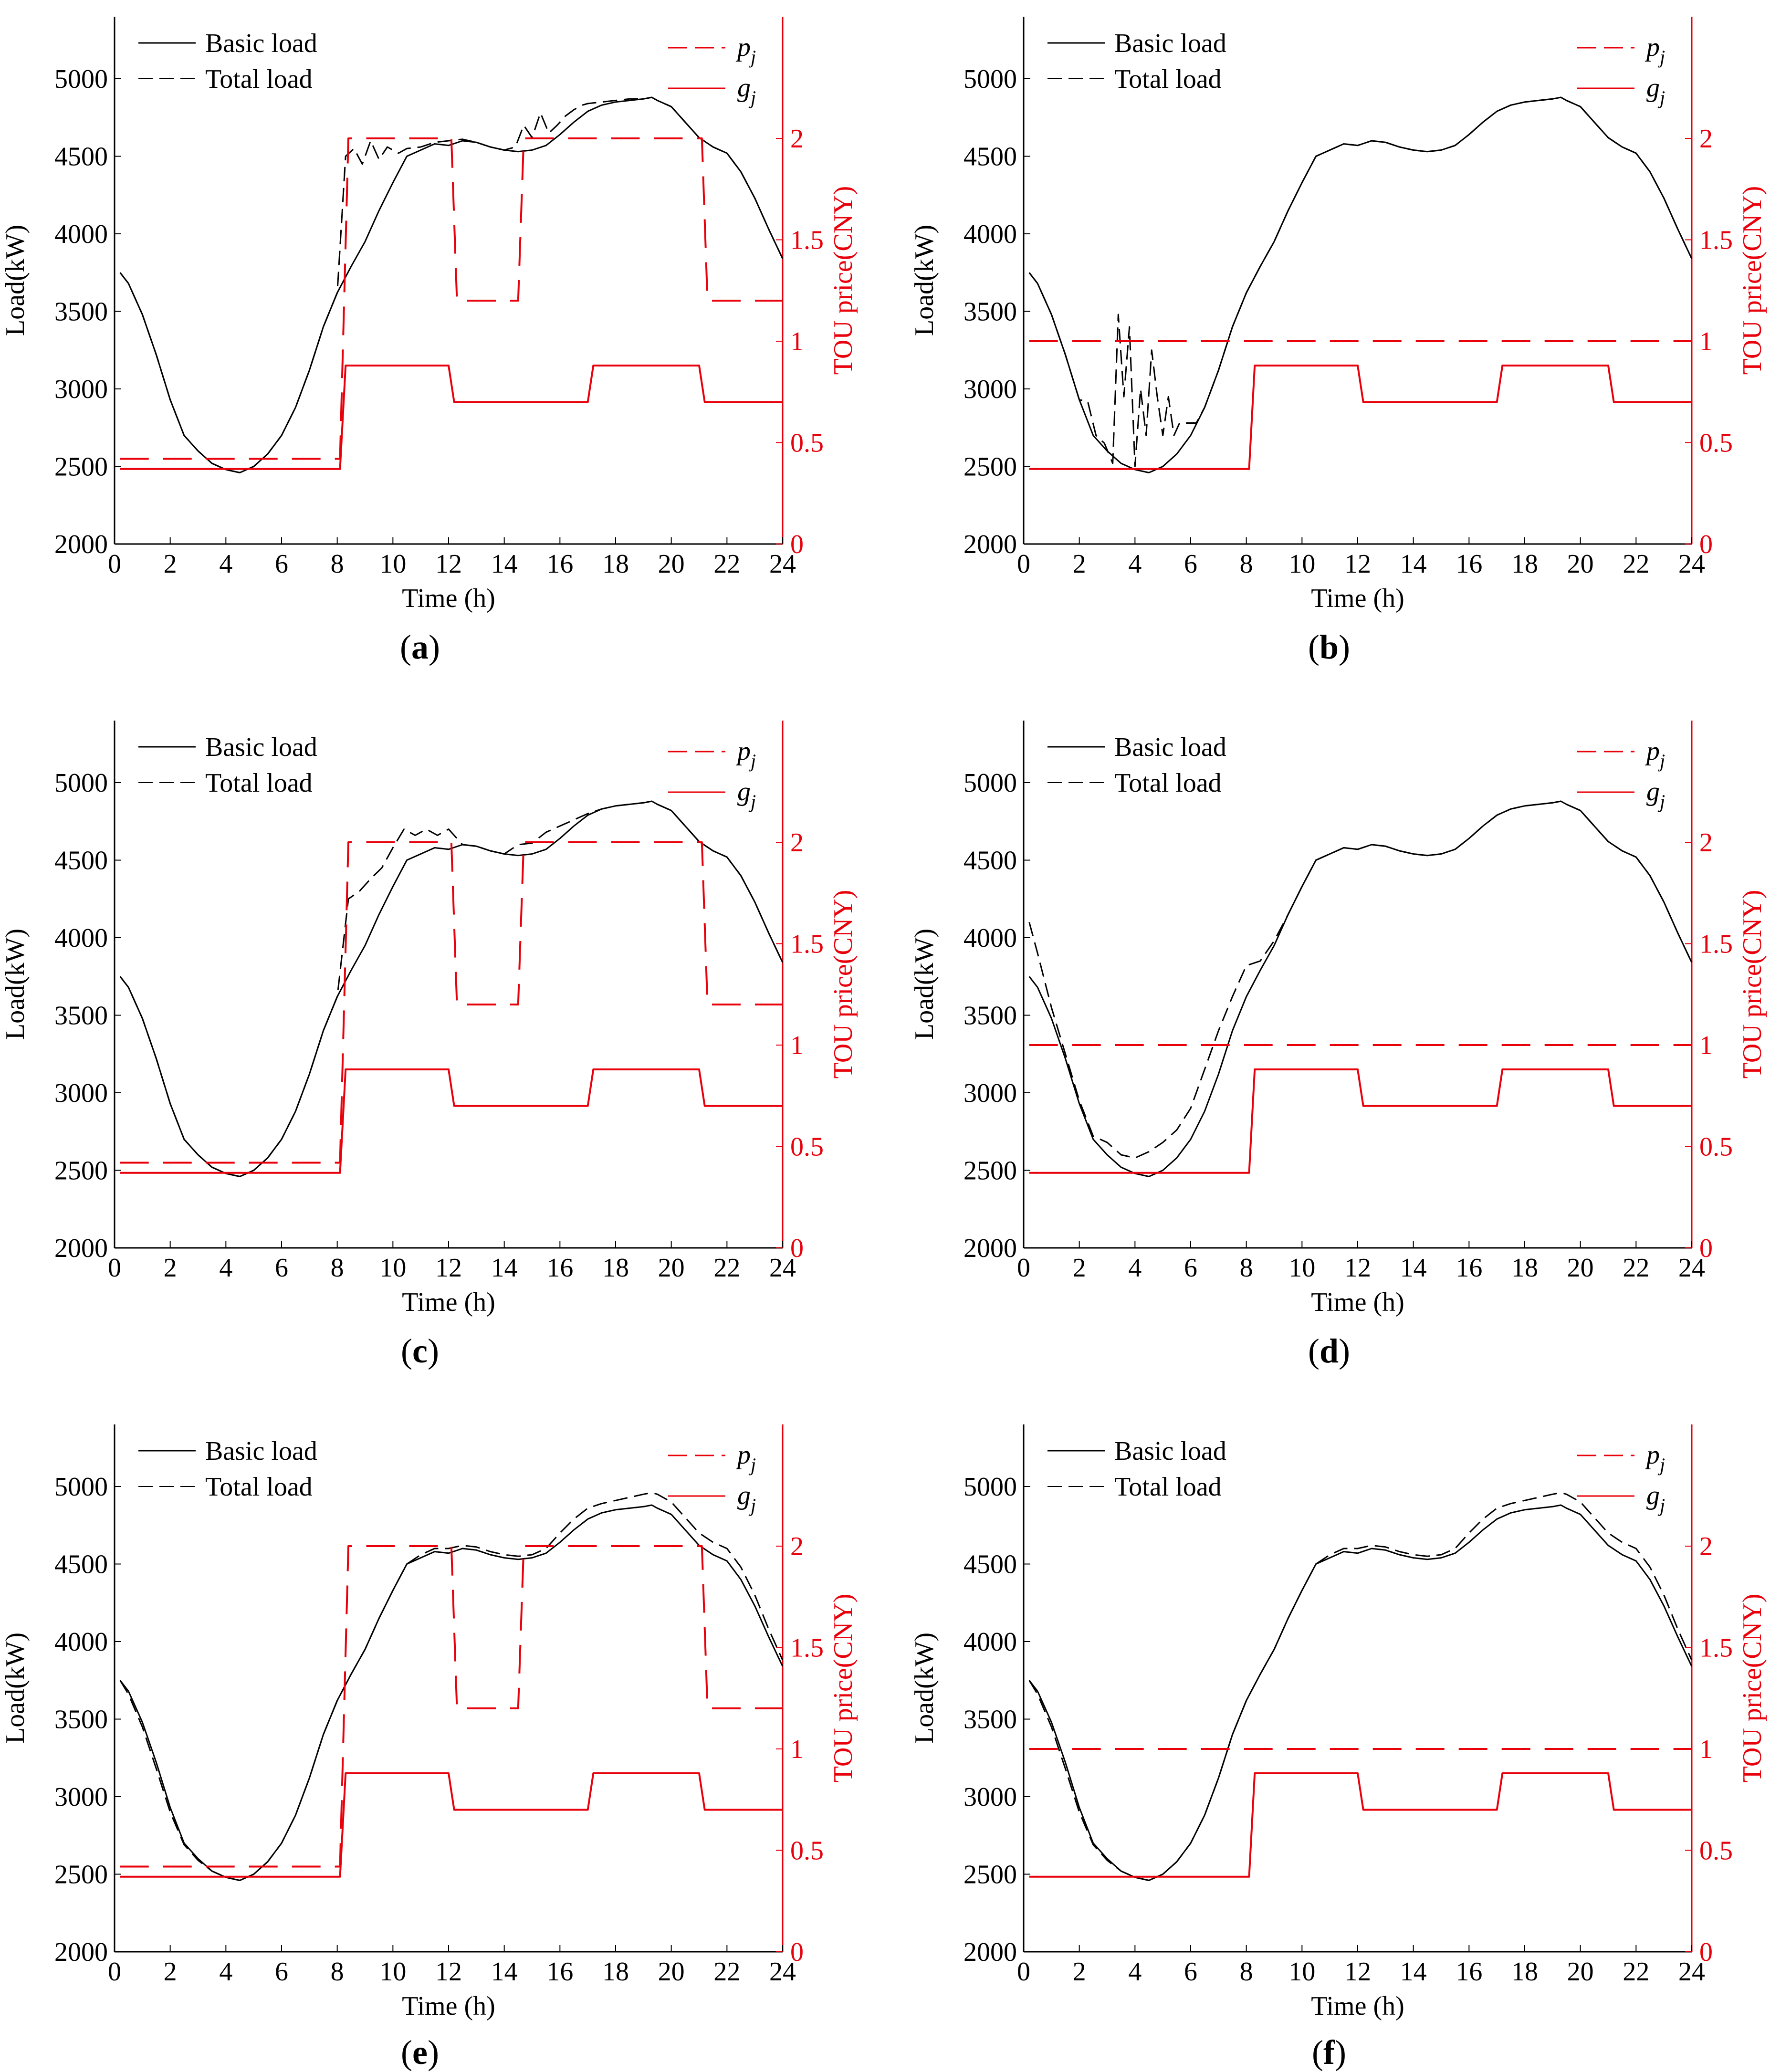 This screenshot has height=2072, width=1791. Describe the element at coordinates (1329, 2052) in the screenshot. I see `panel-caption: (f)` at that location.